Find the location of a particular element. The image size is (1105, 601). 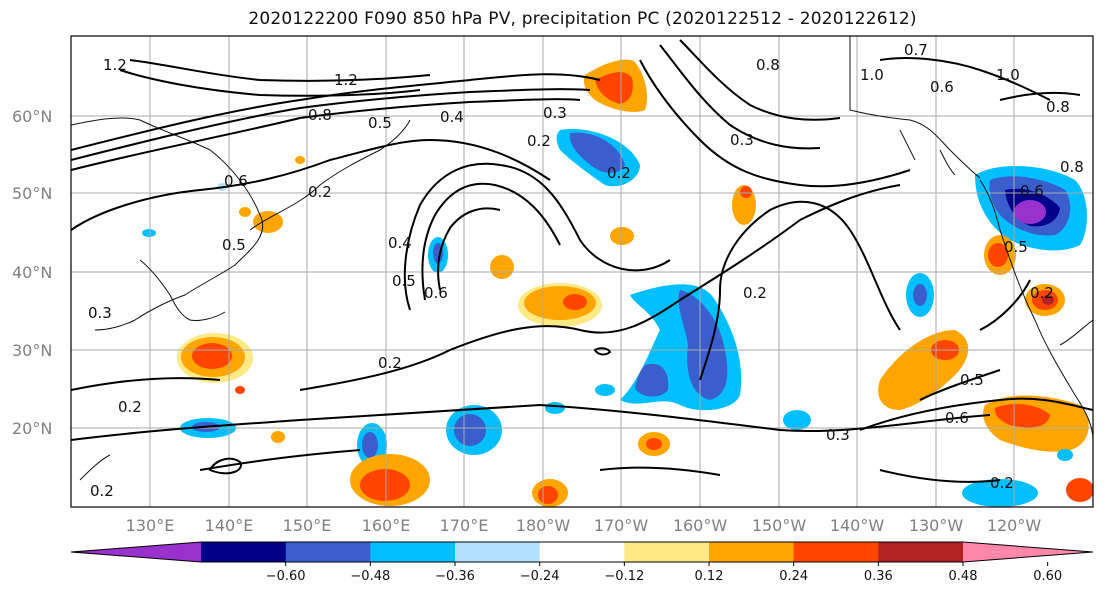

colorbar-outline is located at coordinates (582, 552).